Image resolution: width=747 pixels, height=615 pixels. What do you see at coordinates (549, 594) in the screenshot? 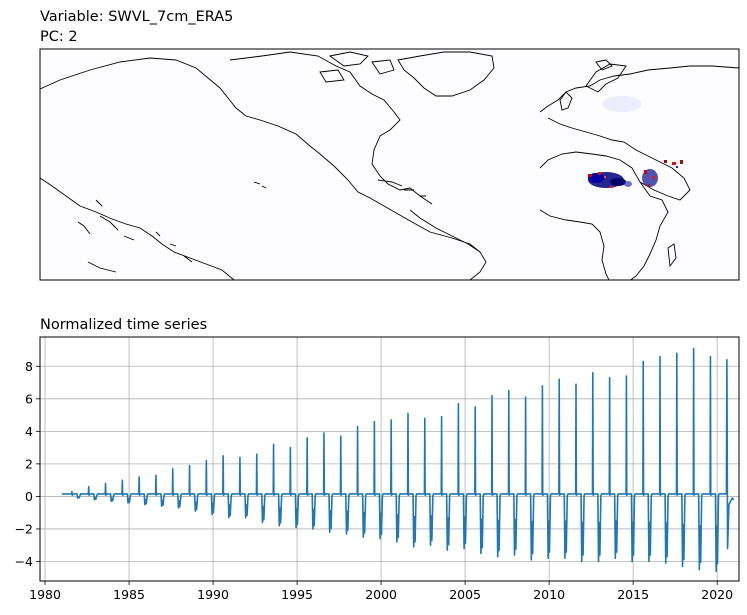
I see `x-tick-label: 2010` at bounding box center [549, 594].